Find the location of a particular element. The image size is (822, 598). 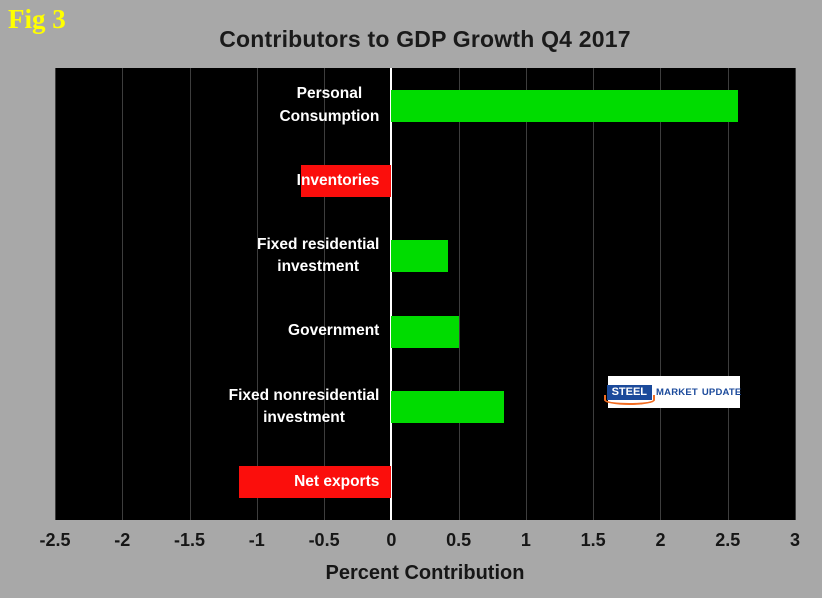

x-tick-label: -1.5 is located at coordinates (190, 540).